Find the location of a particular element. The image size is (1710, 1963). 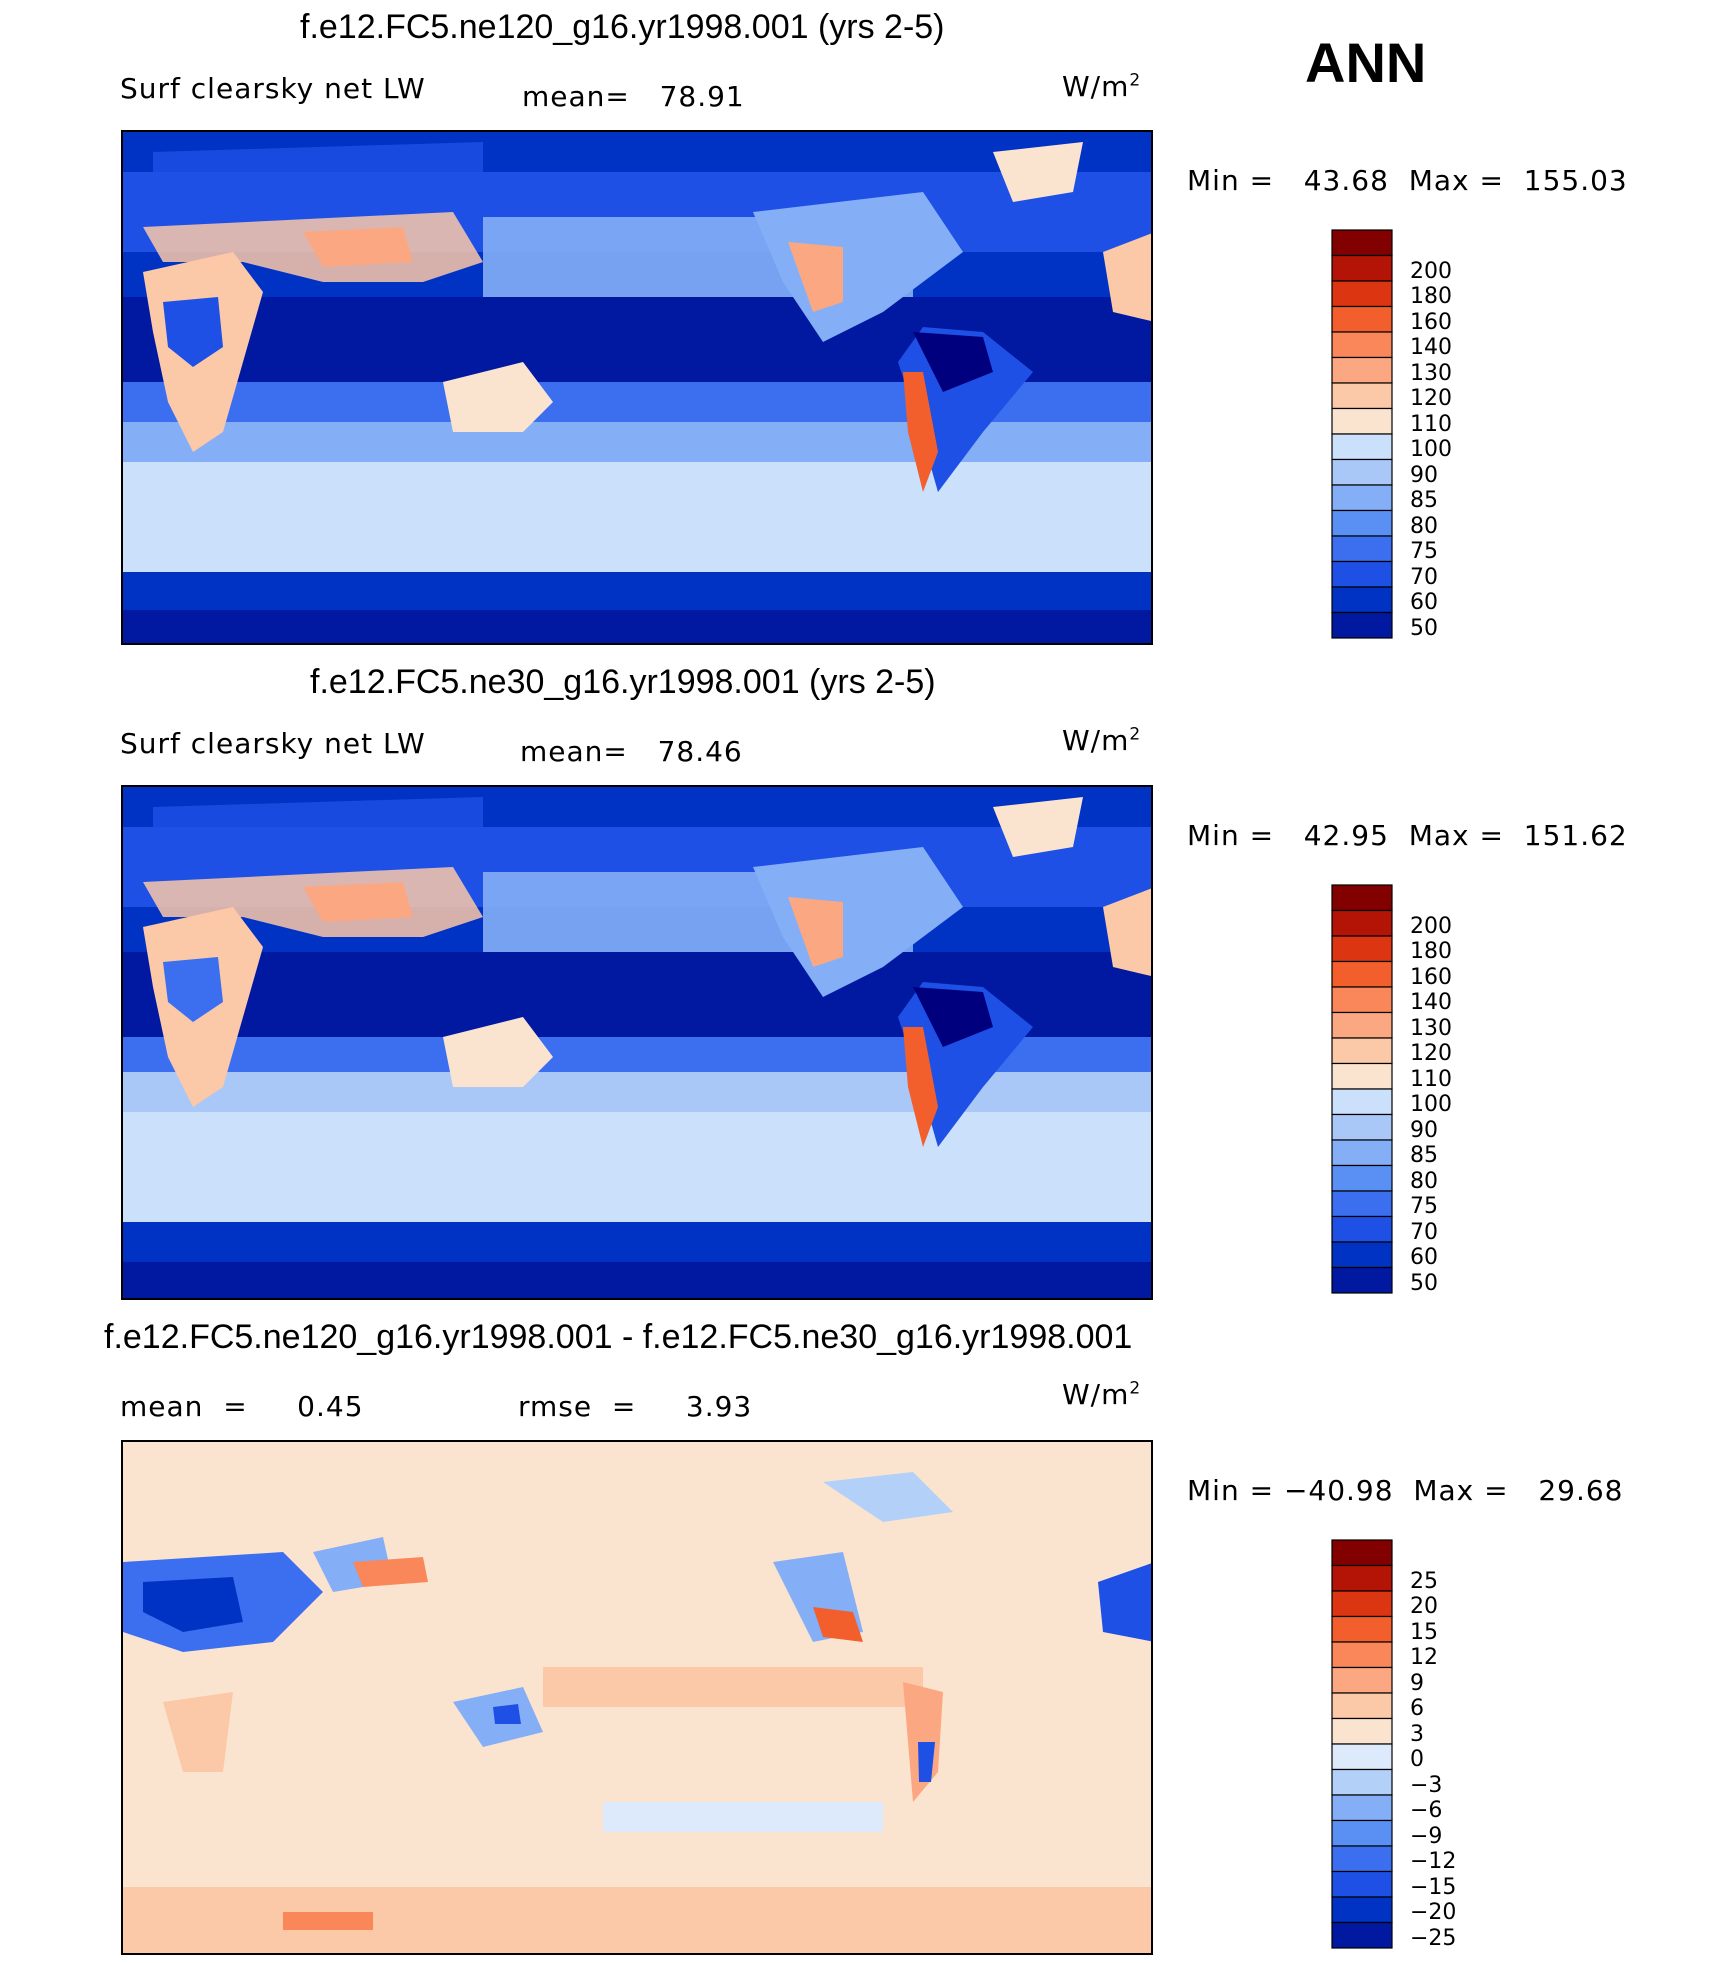

panel-3-mean: mean = 0.45 is located at coordinates (242, 1406).